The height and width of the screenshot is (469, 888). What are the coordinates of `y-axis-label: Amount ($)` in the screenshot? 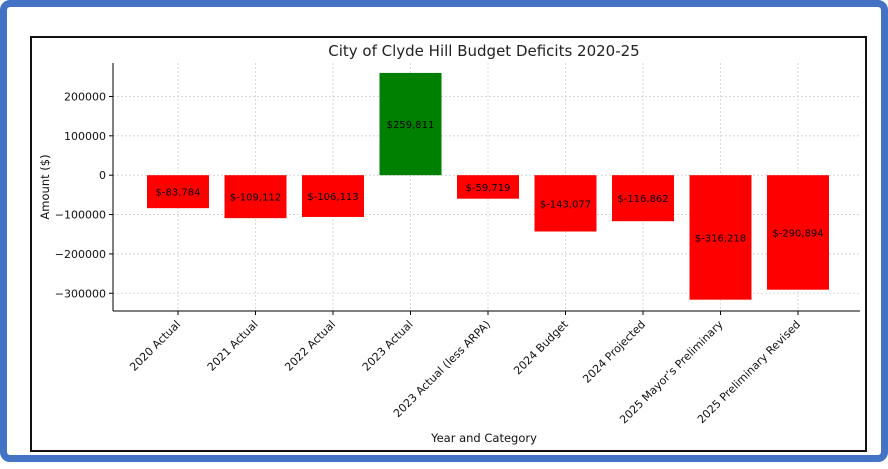 It's located at (45, 186).